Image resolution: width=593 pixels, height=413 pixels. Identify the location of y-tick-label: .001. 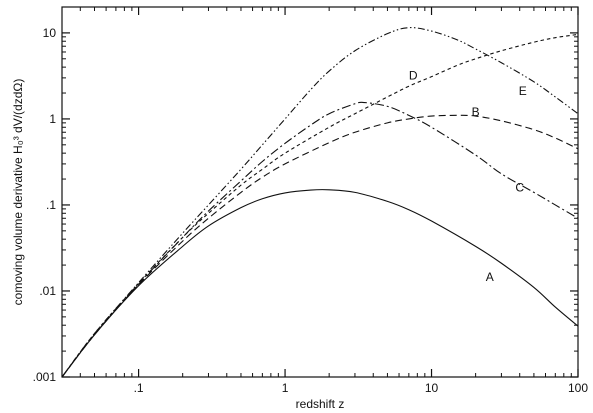
(45, 377).